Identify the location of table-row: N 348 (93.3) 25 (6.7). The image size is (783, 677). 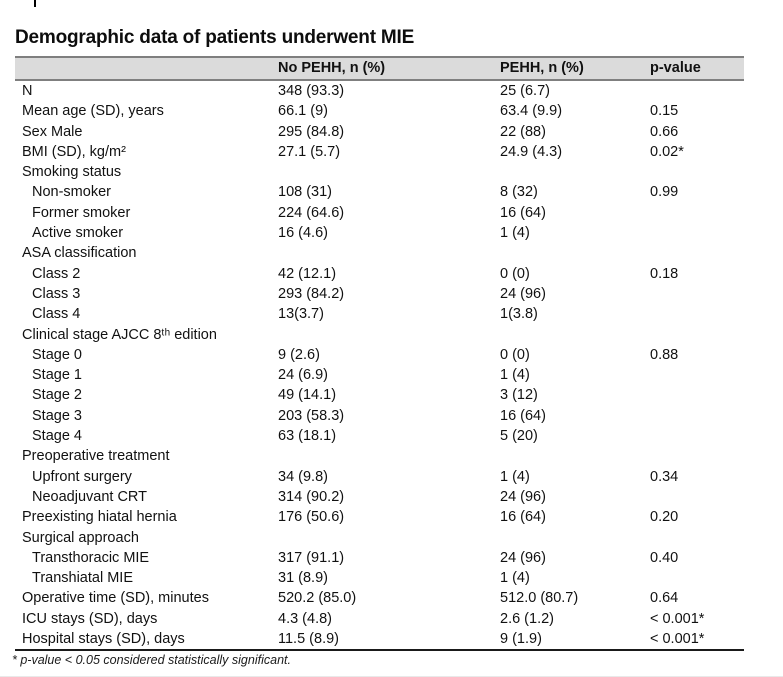
(379, 91).